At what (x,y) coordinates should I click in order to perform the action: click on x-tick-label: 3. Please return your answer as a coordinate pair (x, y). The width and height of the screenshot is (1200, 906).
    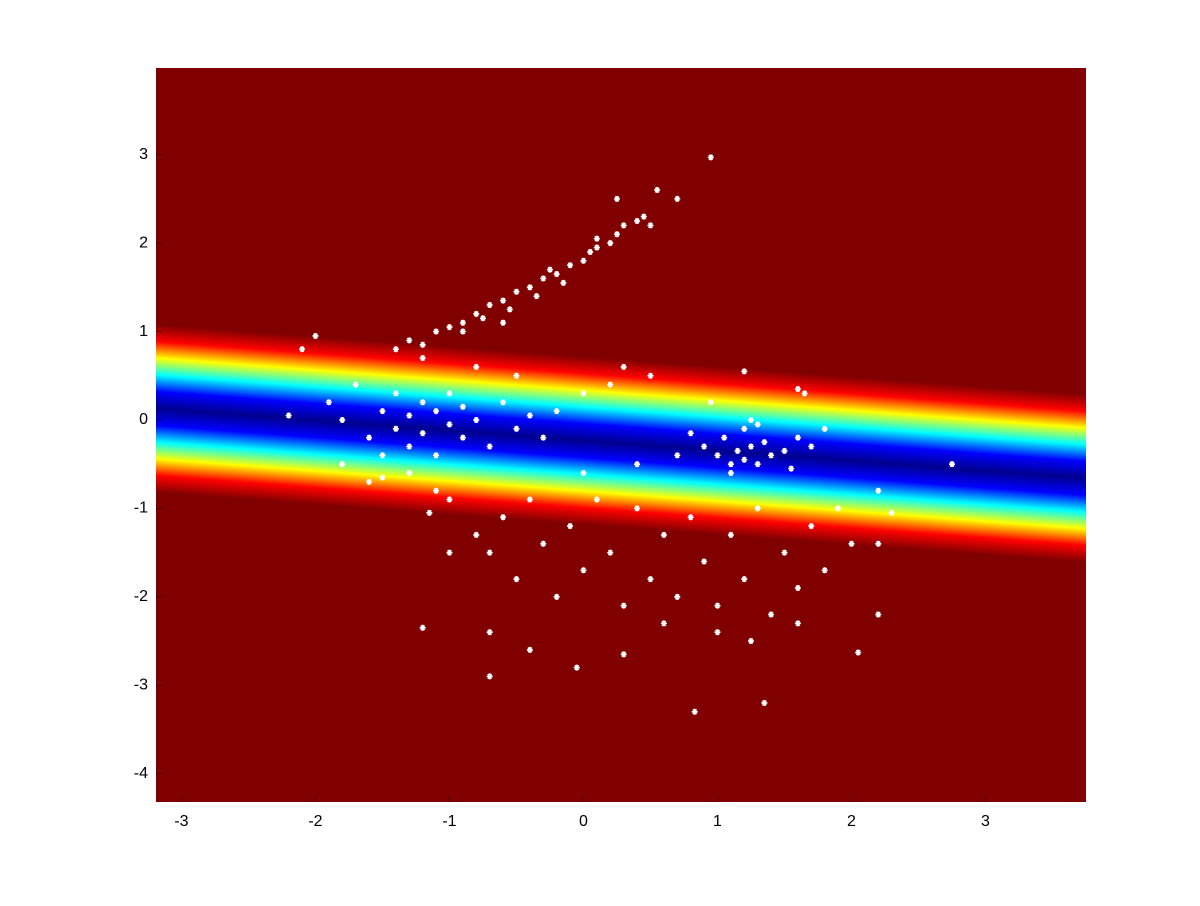
    Looking at the image, I should click on (985, 821).